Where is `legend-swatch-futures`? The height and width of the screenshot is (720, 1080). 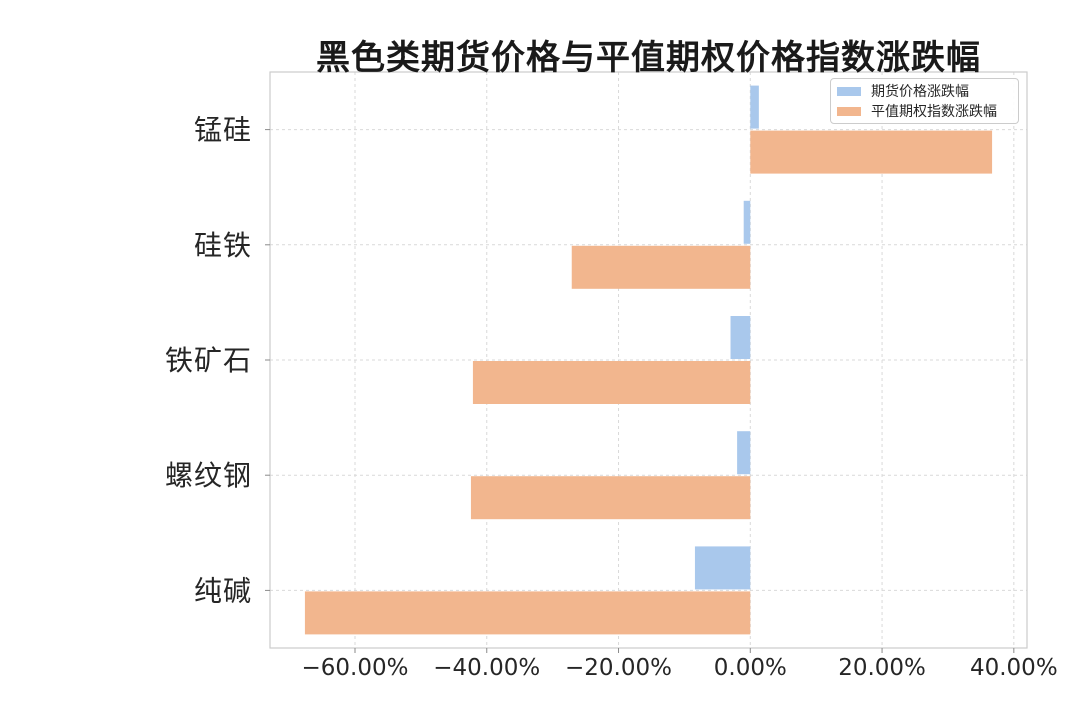 legend-swatch-futures is located at coordinates (849, 91).